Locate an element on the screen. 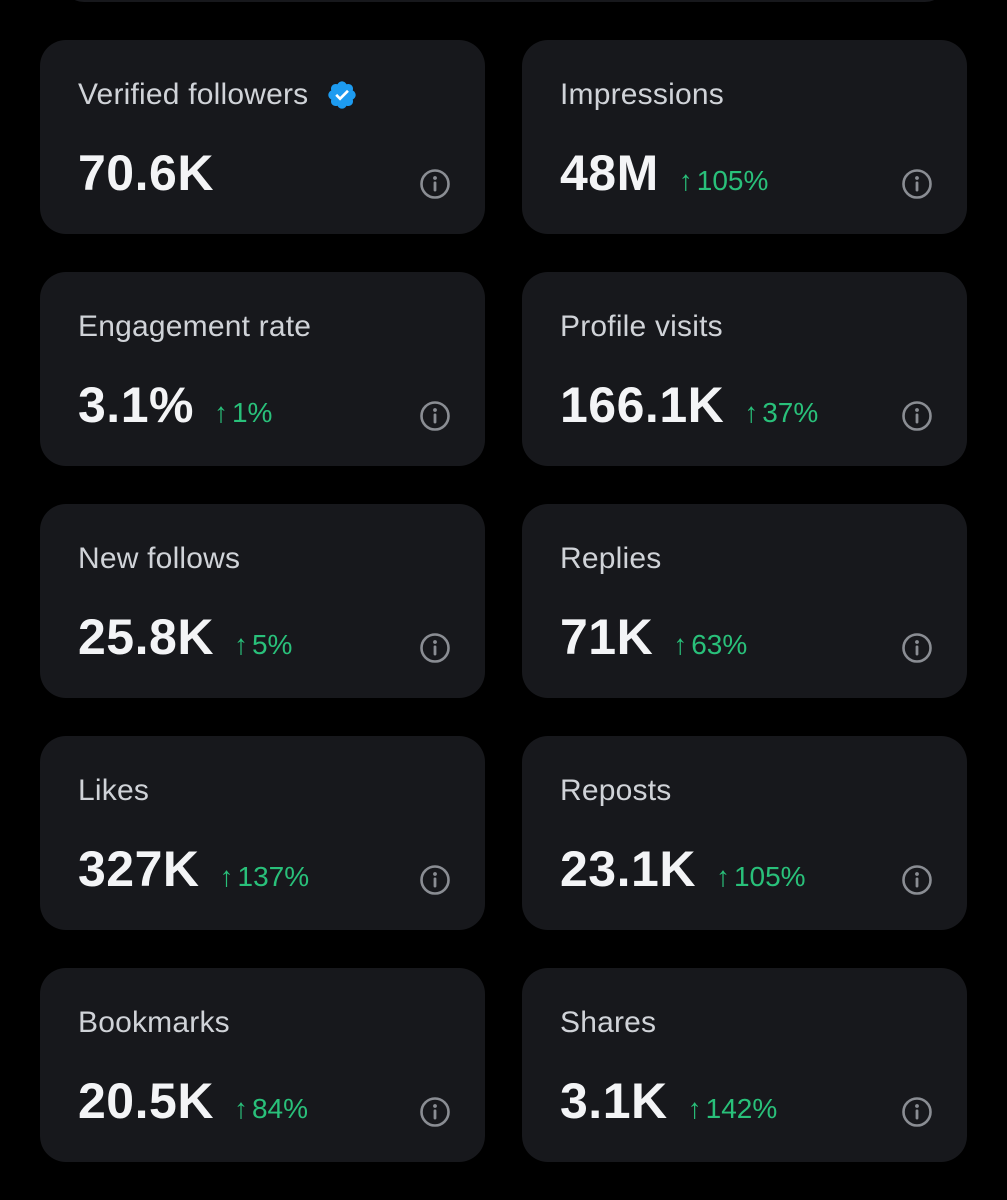  metric-card-new-follows: New follows 25.8K ↑ 5% is located at coordinates (262, 601).